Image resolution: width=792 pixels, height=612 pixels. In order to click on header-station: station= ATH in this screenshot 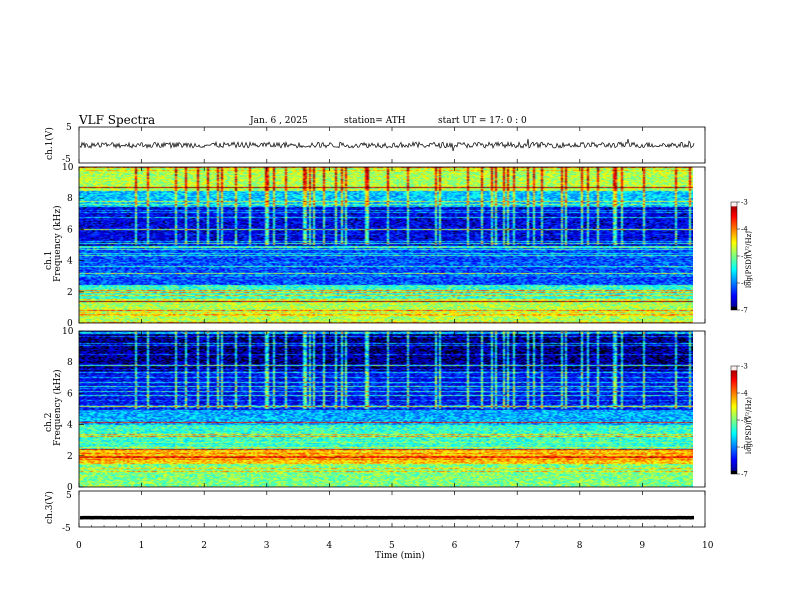, I will do `click(375, 121)`.